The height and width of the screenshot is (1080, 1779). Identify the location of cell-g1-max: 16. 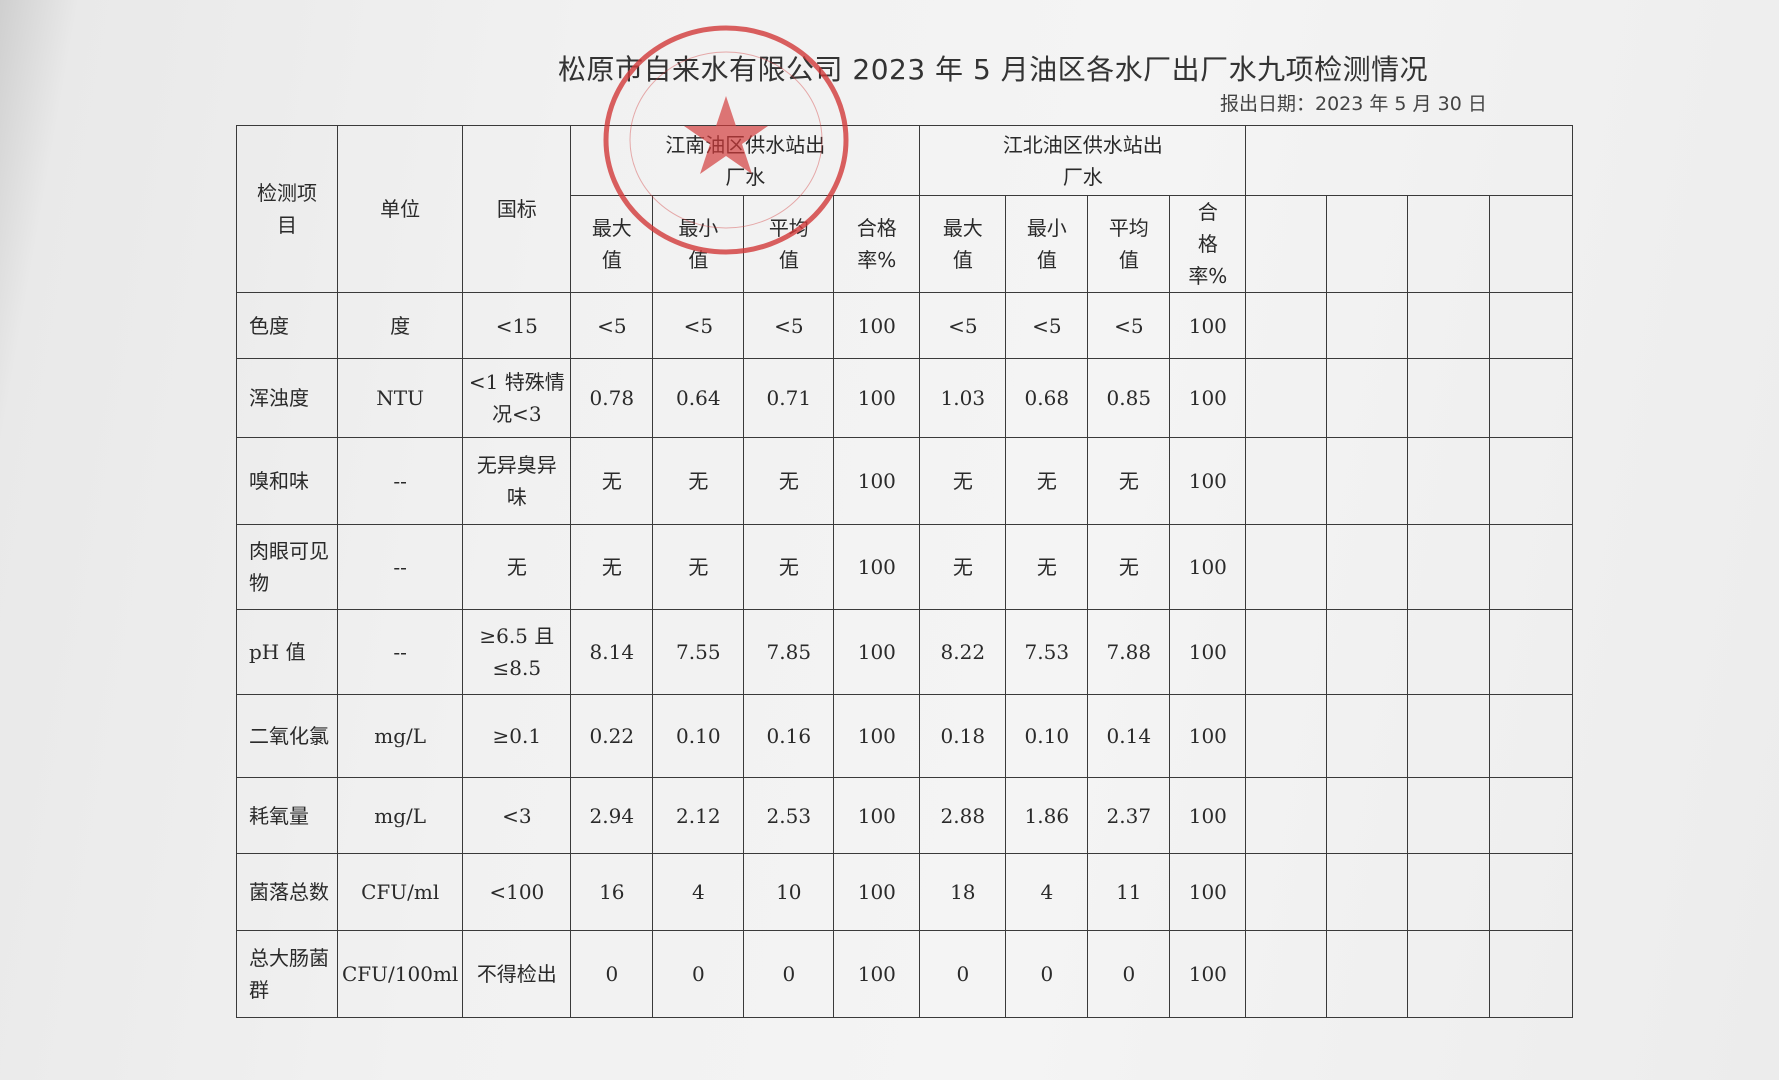
(612, 892).